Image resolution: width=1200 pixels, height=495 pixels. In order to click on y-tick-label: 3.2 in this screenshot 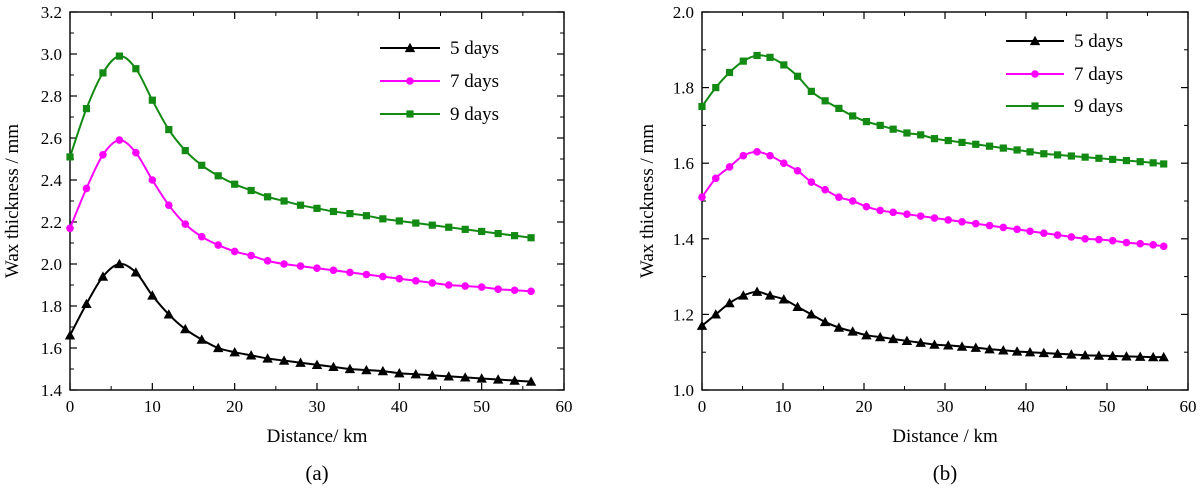, I will do `click(51, 12)`.